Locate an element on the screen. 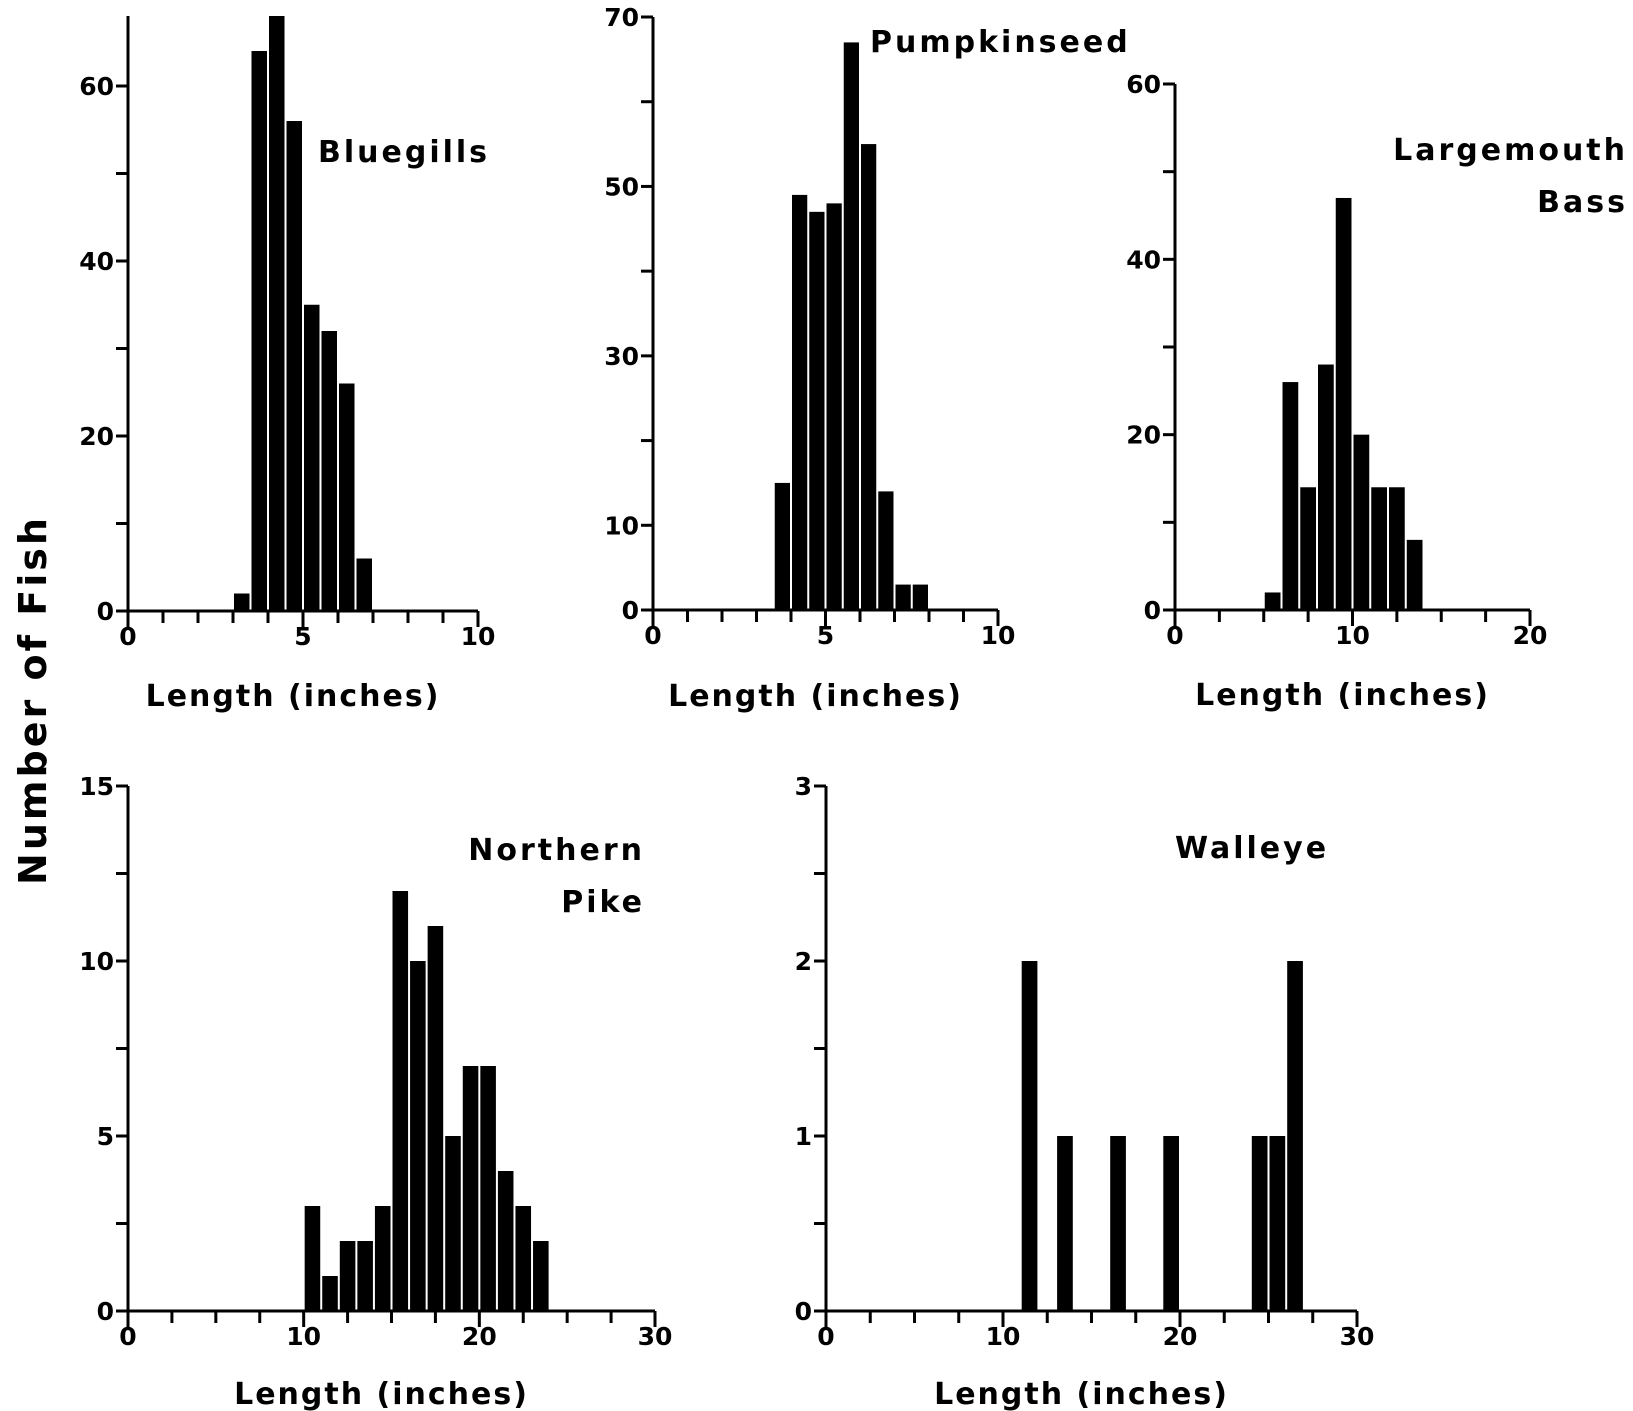 This screenshot has height=1411, width=1633. histogram-panel: 0 5 10 0 20 40 60 Length (inches) Bluegills is located at coordinates (287, 365).